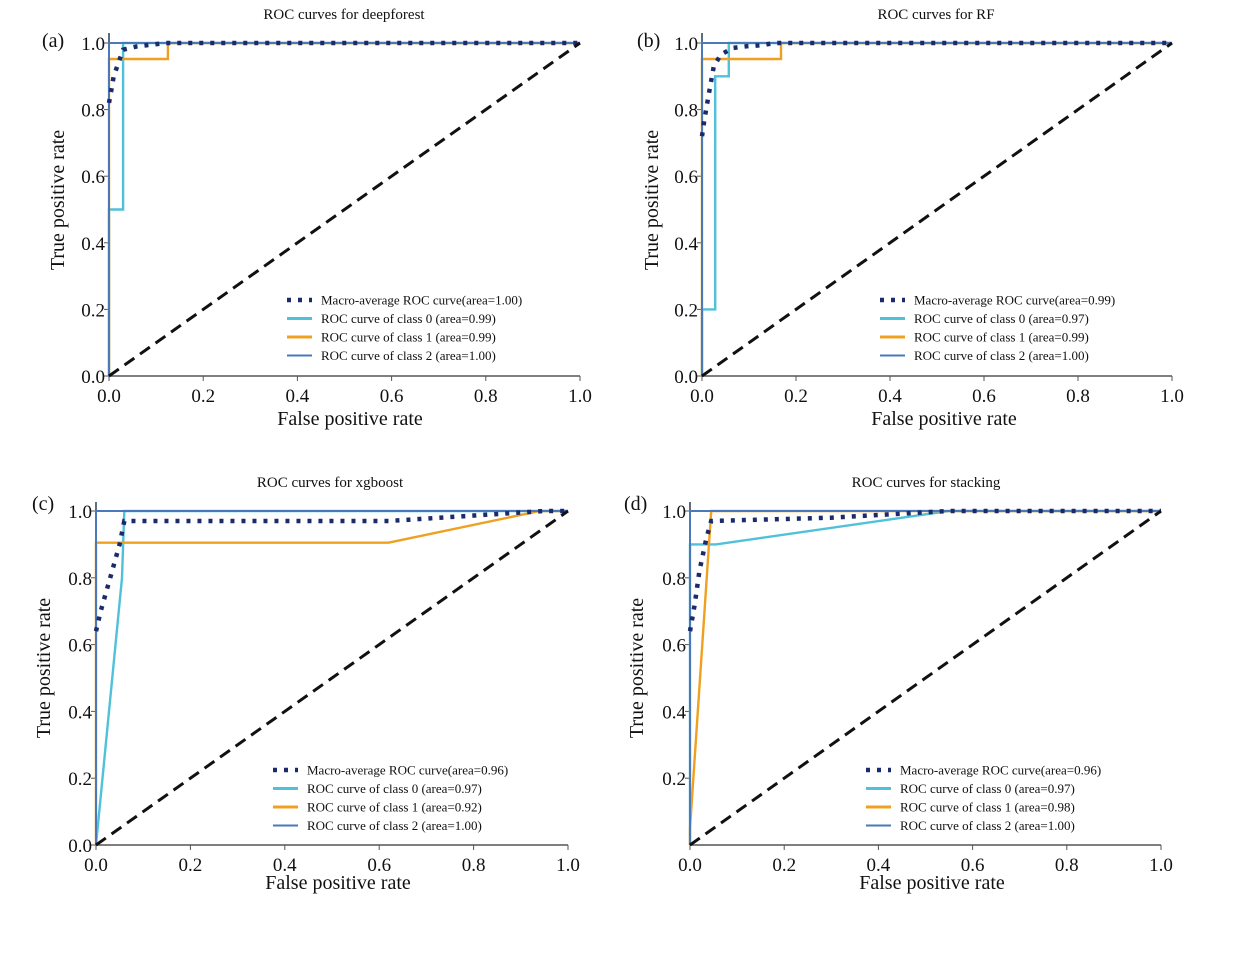 The image size is (1240, 964). What do you see at coordinates (1014, 300) in the screenshot?
I see `legend-entry-label: Macro-average ROC curve(area=0.99)` at bounding box center [1014, 300].